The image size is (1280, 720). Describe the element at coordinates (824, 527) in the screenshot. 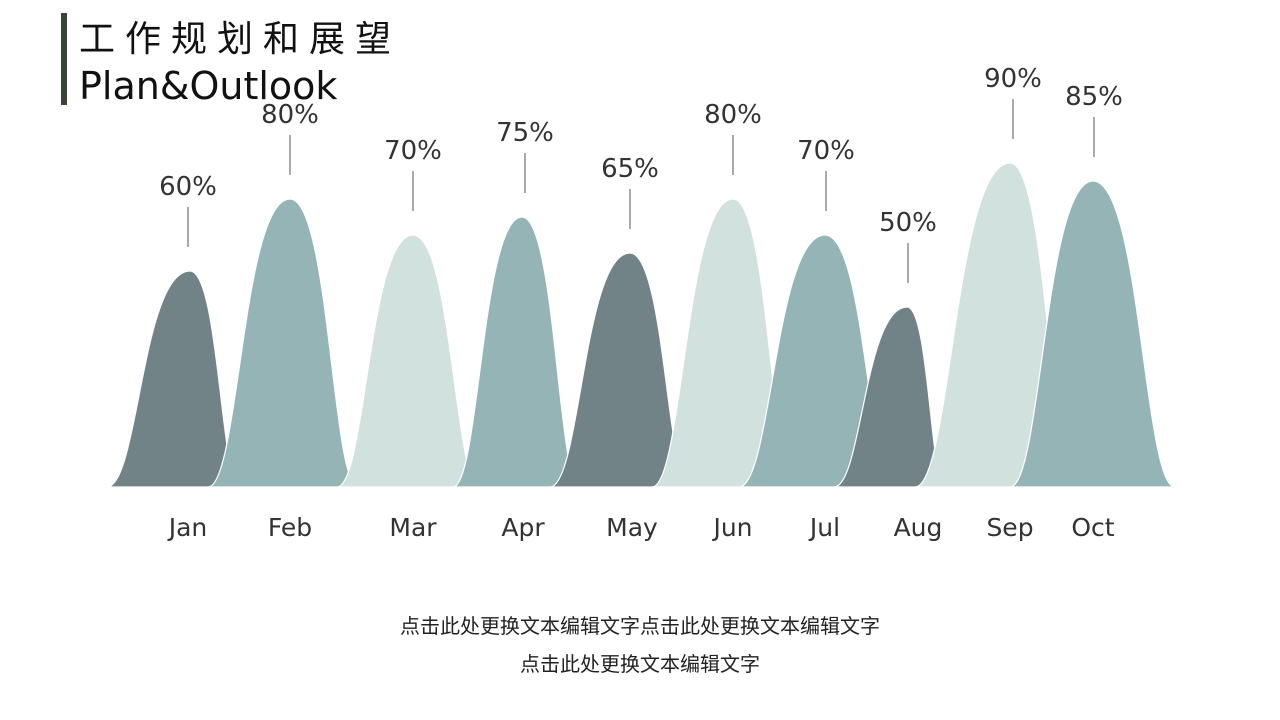

I see `category-label-jul: Jul` at that location.